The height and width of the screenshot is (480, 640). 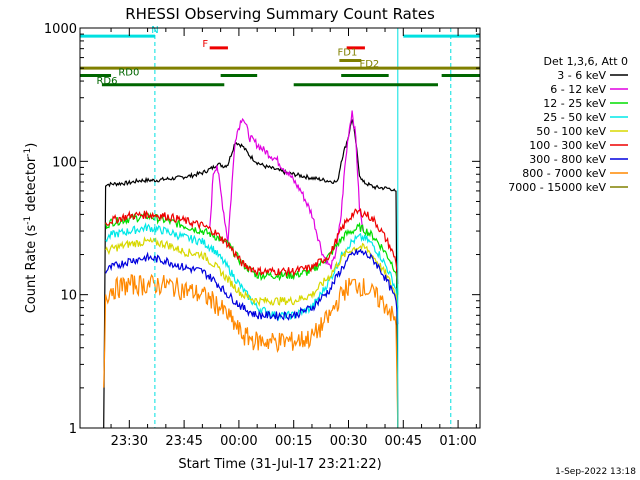 What do you see at coordinates (557, 187) in the screenshot?
I see `legend-label-8: 7000 - 15000 keV` at bounding box center [557, 187].